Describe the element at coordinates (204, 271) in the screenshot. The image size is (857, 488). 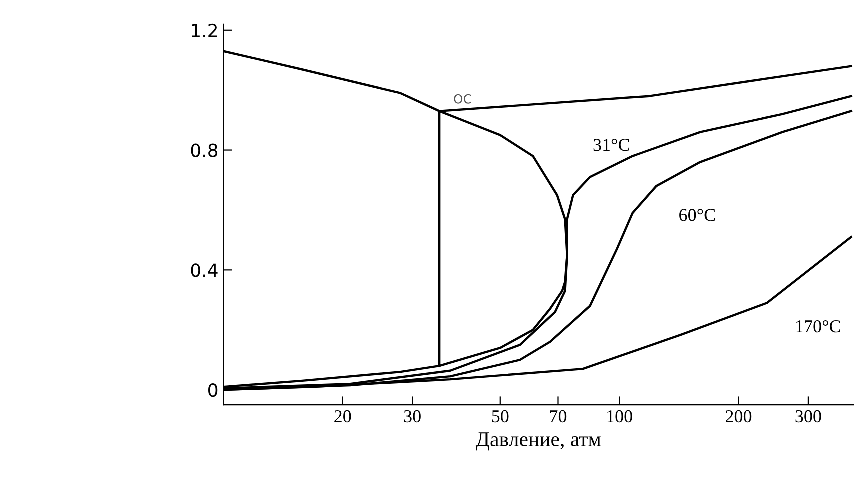
I see `y-tick-label: 0.4` at that location.